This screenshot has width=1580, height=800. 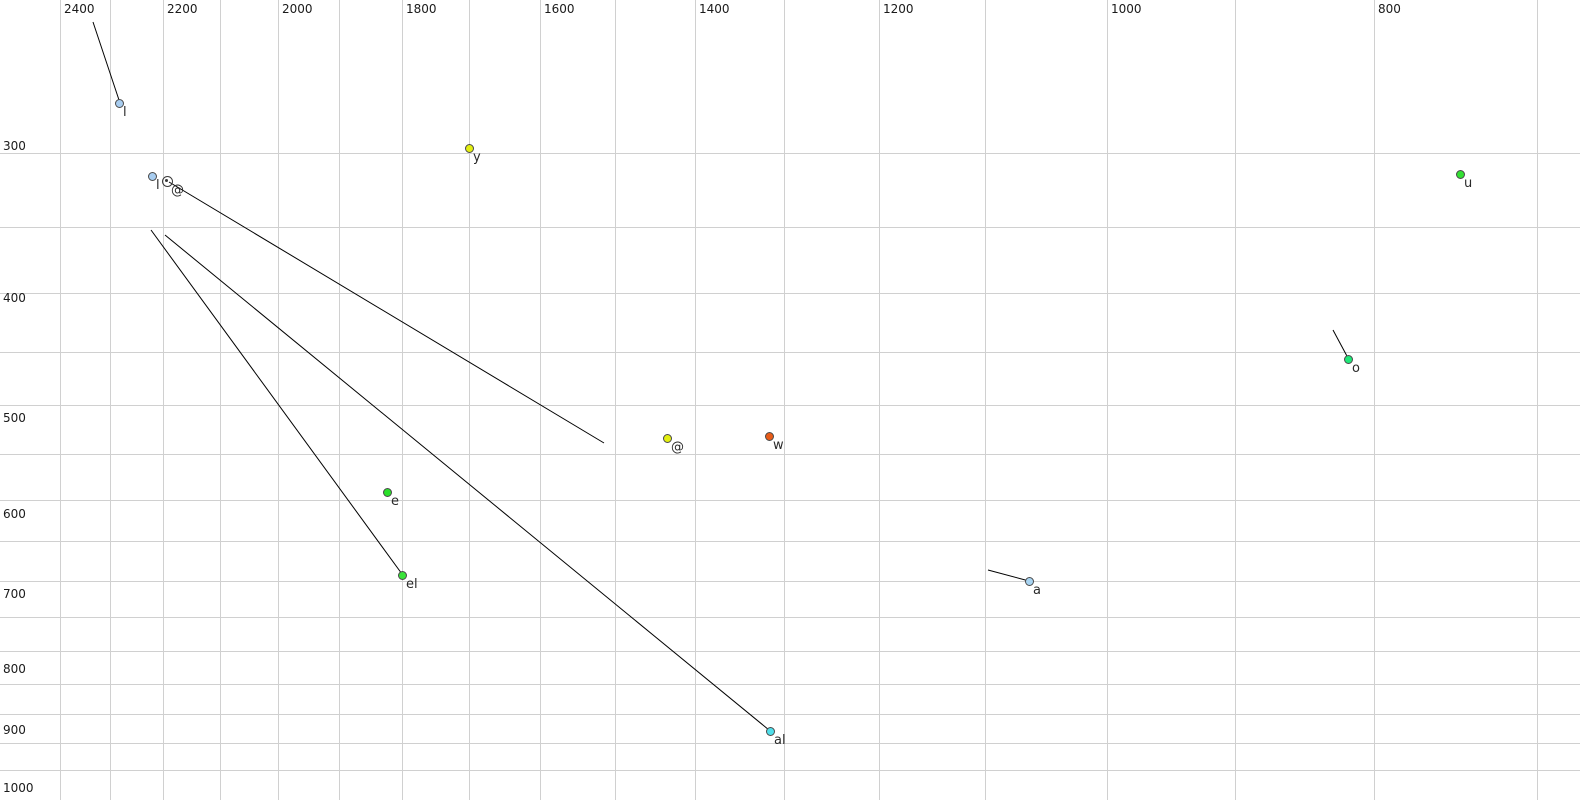 I want to click on x-tick-label-2400: 2400, so click(x=79, y=9).